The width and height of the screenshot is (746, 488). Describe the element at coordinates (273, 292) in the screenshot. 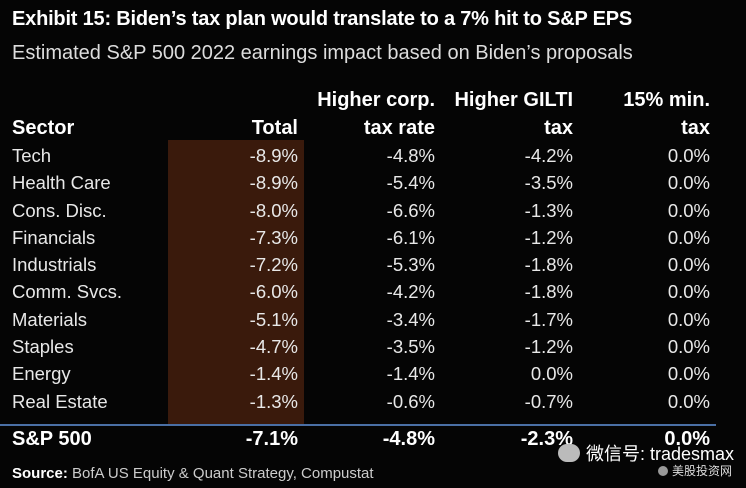

I see `cell-total: -6.0%` at that location.